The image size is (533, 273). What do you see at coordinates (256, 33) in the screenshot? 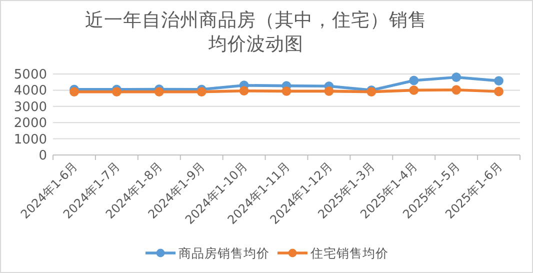
I see `chart-title: 近一年自治州商品房（其中，住宅）销售均价波动图` at bounding box center [256, 33].